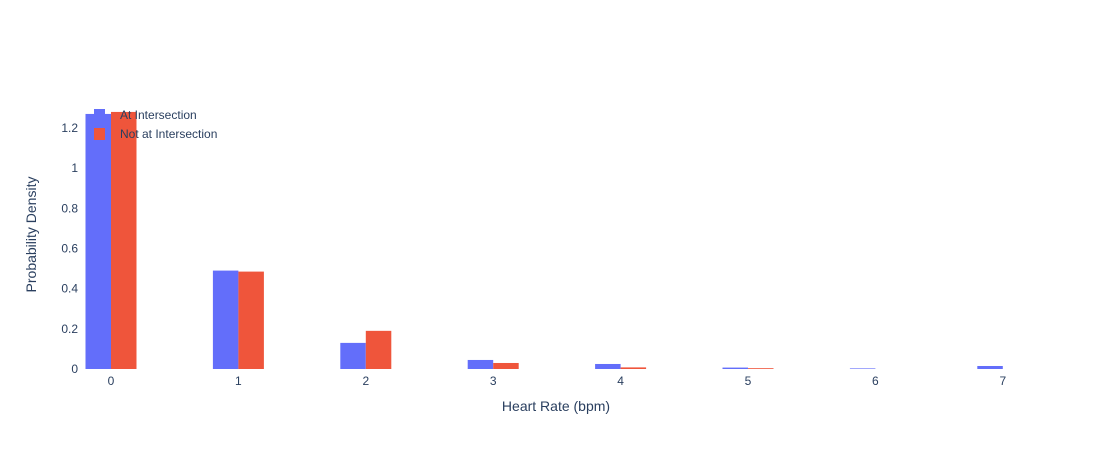 This screenshot has height=450, width=1114. Describe the element at coordinates (69, 128) in the screenshot. I see `y-tick-label: 1.2` at that location.